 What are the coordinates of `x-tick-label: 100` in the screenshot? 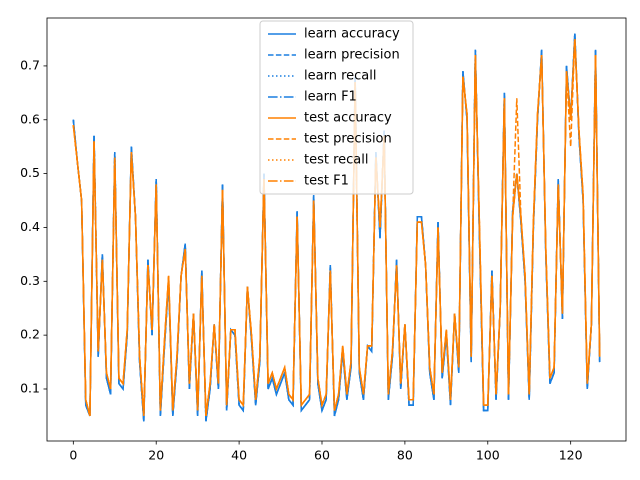 It's located at (488, 455).